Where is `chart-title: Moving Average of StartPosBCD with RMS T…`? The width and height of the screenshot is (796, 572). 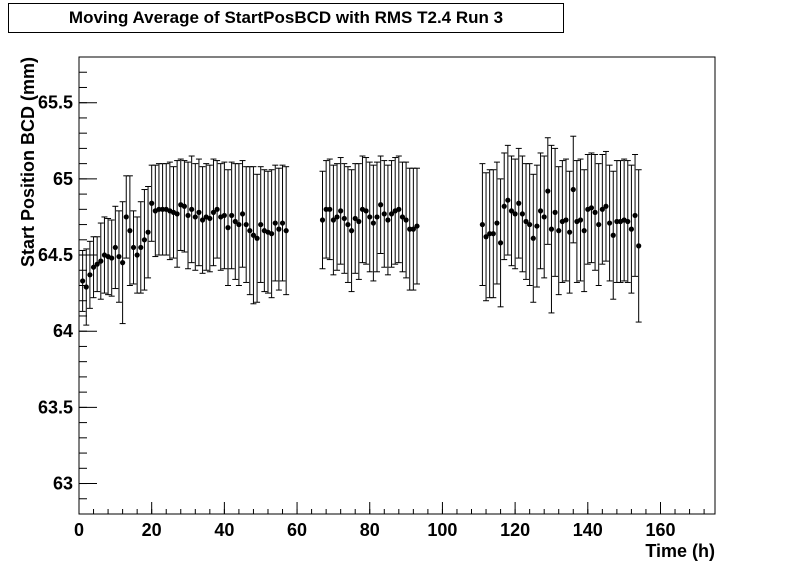 chart-title: Moving Average of StartPosBCD with RMS T… is located at coordinates (286, 17).